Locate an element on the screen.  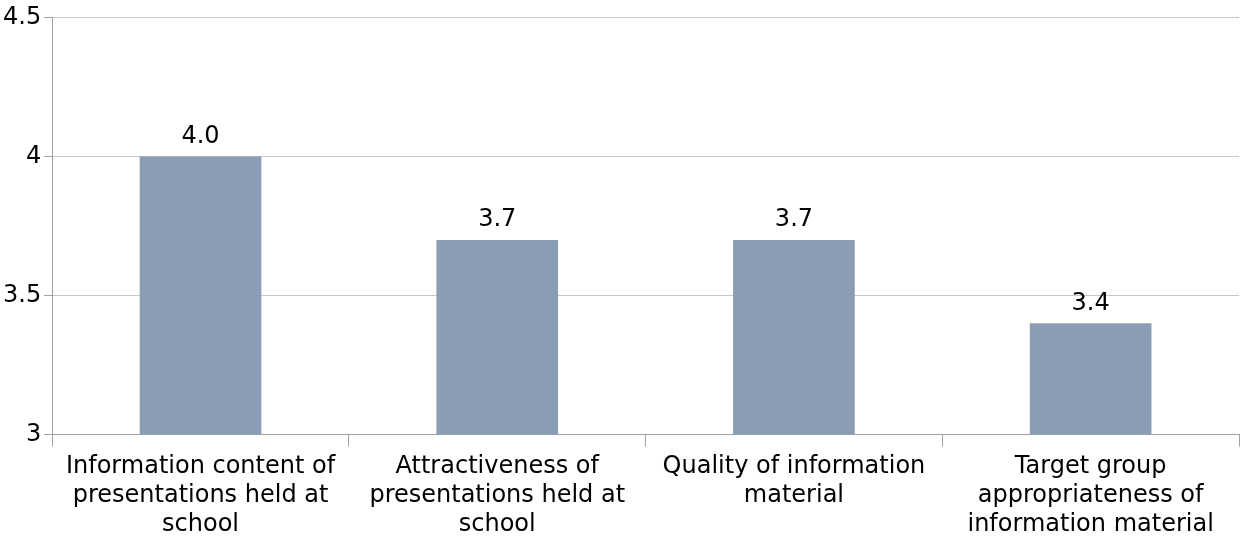
x-tick-label: Target group appropriateness of information material is located at coordinates (1090, 494).